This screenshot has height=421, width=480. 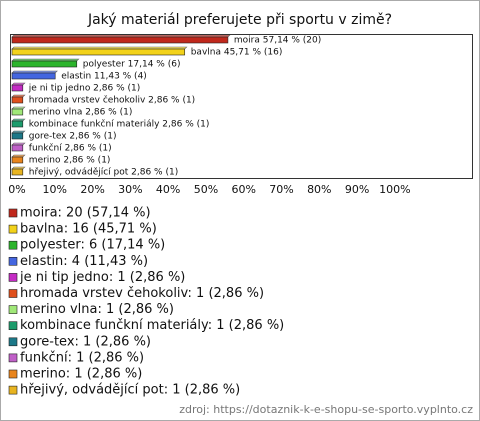 I want to click on legend-label: hřejivý, odvádějící pot: 1 (2,86 %), so click(x=130, y=390).